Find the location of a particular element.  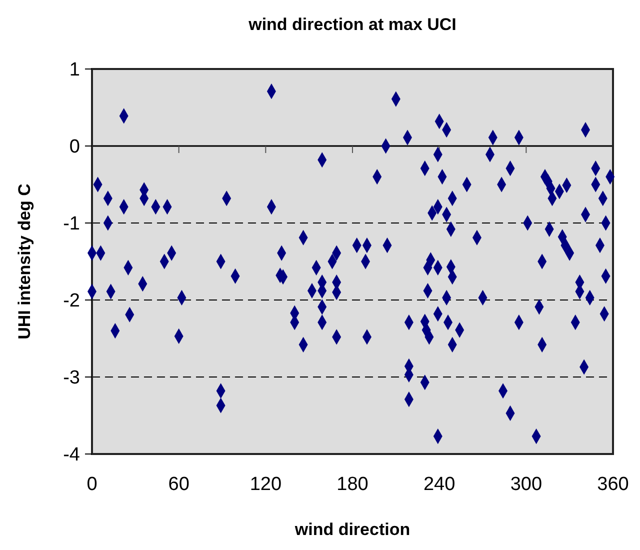

x-tick-label: 180 is located at coordinates (352, 484).